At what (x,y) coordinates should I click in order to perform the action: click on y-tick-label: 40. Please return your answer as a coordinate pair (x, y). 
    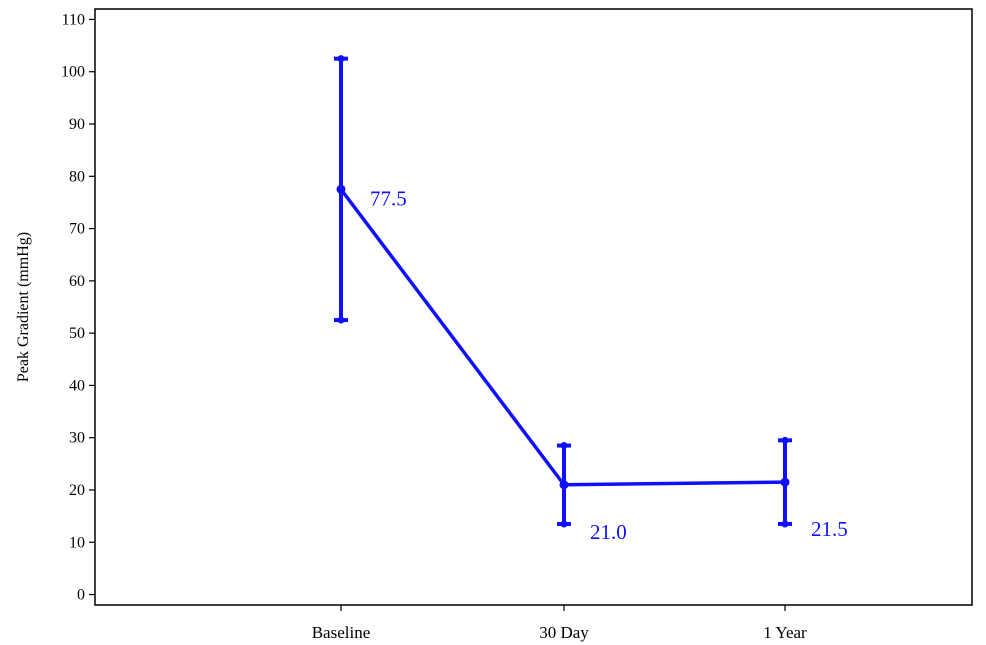
    Looking at the image, I should click on (77, 385).